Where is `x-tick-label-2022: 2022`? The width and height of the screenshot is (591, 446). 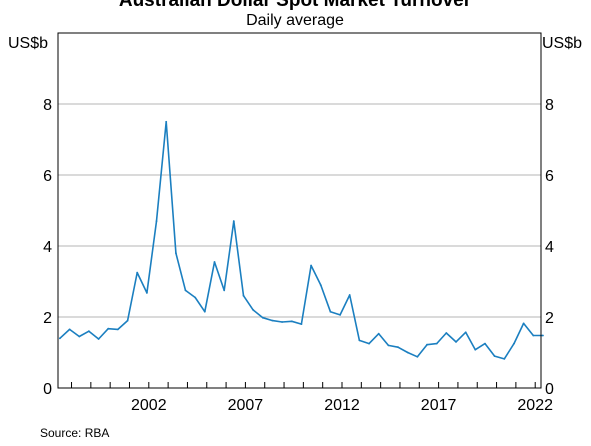 x-tick-label-2022: 2022 is located at coordinates (535, 405).